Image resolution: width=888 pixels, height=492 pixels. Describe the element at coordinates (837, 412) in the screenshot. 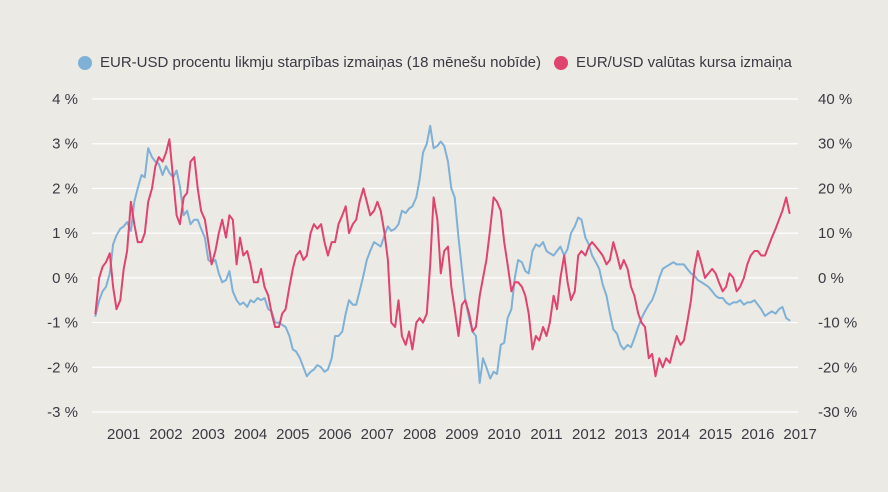

I see `right-y-tick-label: -30 %` at that location.